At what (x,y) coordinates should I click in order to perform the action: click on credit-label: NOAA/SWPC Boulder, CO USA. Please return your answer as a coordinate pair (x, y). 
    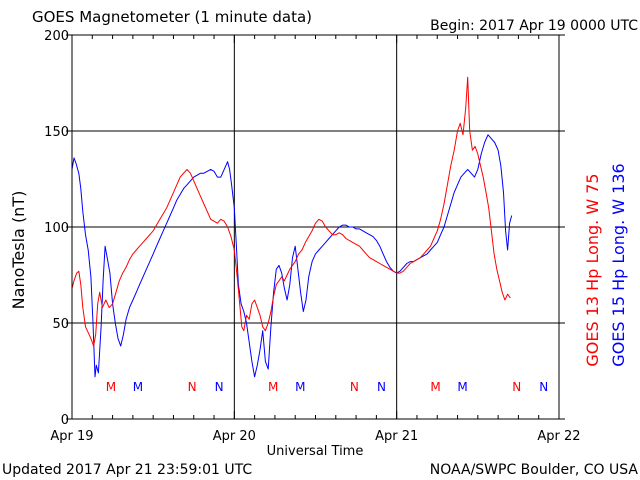
    Looking at the image, I should click on (534, 470).